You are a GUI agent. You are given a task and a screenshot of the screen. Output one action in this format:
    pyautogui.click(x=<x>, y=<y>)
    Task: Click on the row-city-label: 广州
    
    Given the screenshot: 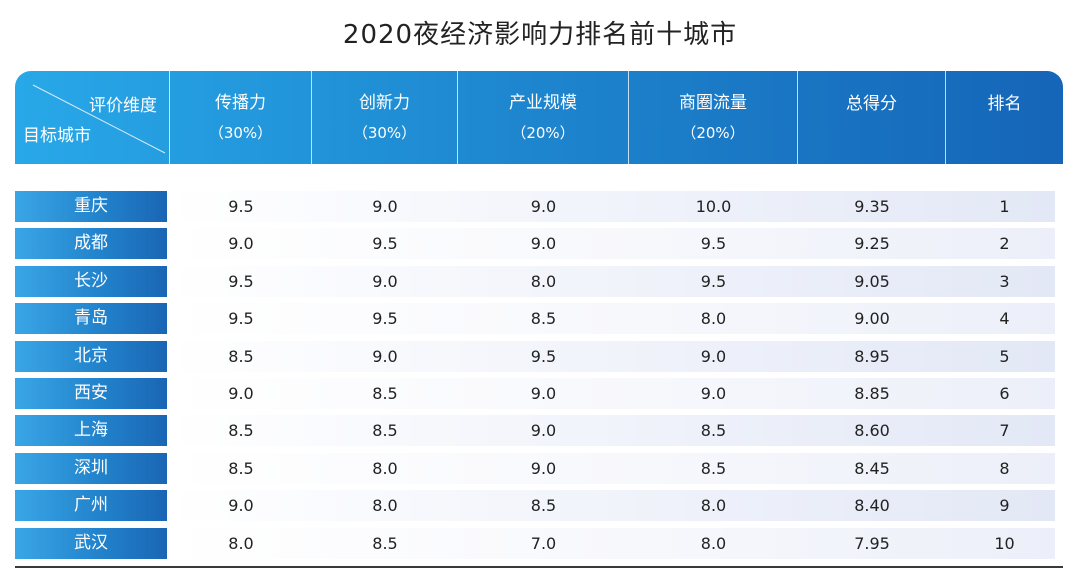 What is the action you would take?
    pyautogui.click(x=91, y=505)
    